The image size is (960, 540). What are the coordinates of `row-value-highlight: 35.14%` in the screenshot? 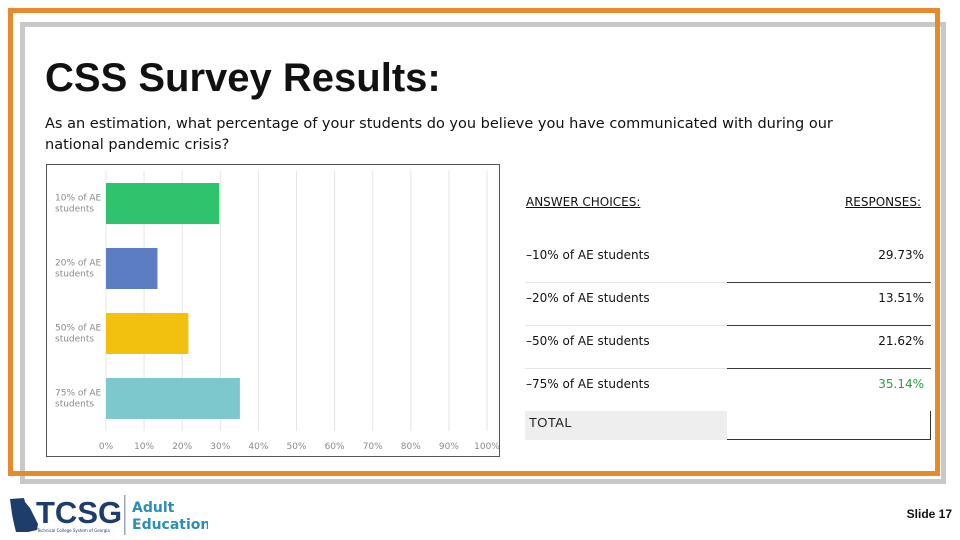 It's located at (901, 384).